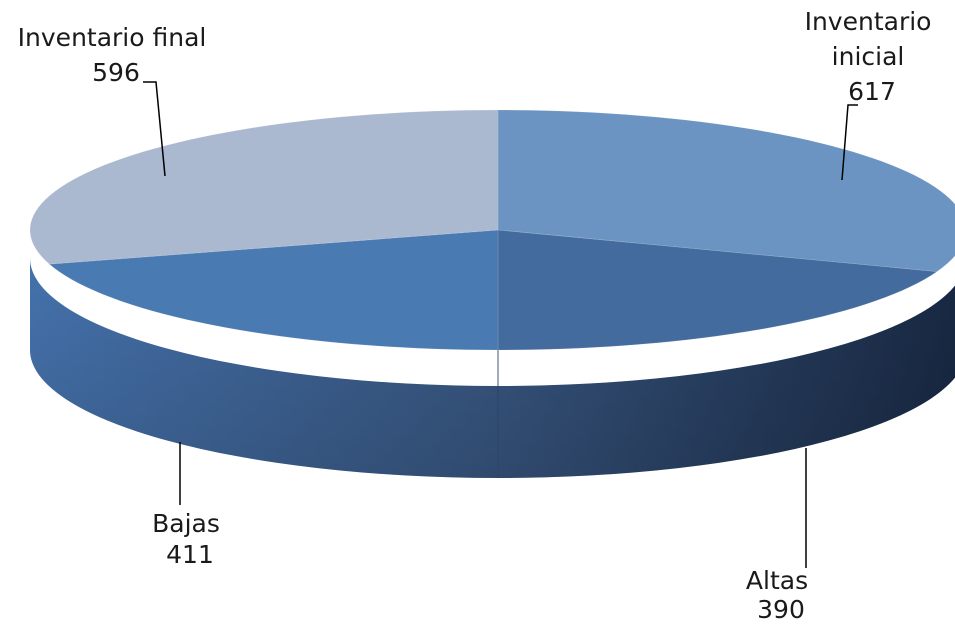 The image size is (955, 624). Describe the element at coordinates (116, 55) in the screenshot. I see `slice-label-inventario-final: Inventario final 596` at that location.